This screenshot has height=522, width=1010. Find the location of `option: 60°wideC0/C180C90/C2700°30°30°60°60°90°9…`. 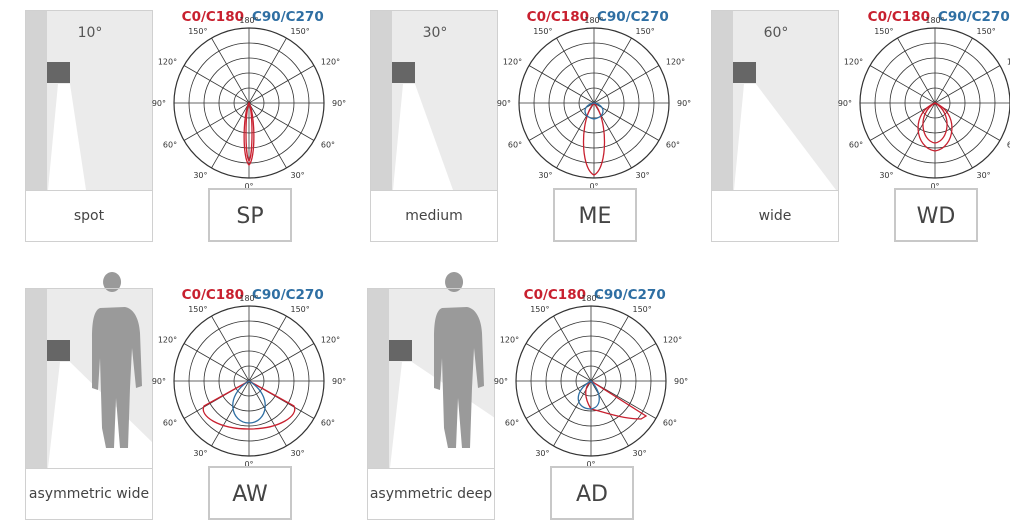

option: 60°wideC0/C180C90/C2700°30°30°60°60°90°9… is located at coordinates (860, 125).